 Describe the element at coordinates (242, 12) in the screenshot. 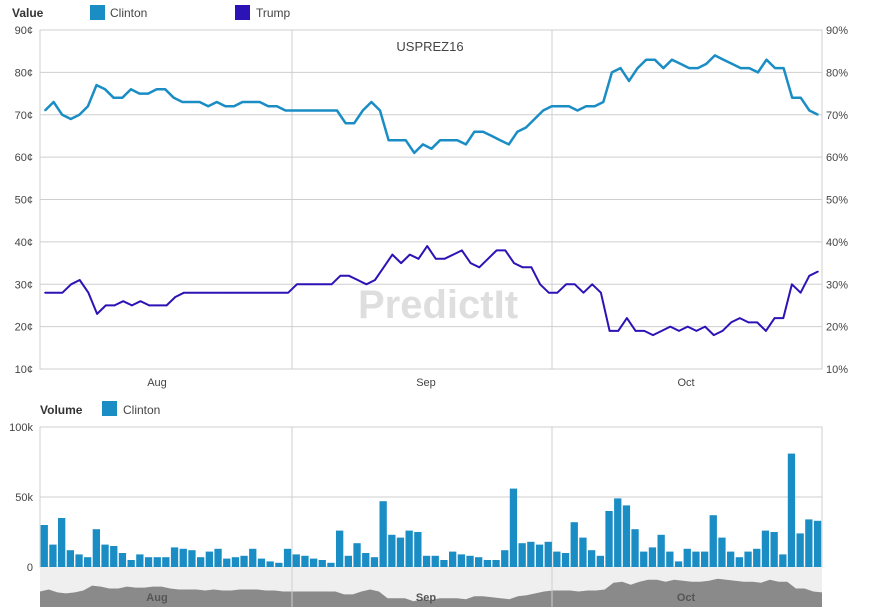

I see `legend-trump-swatch` at that location.